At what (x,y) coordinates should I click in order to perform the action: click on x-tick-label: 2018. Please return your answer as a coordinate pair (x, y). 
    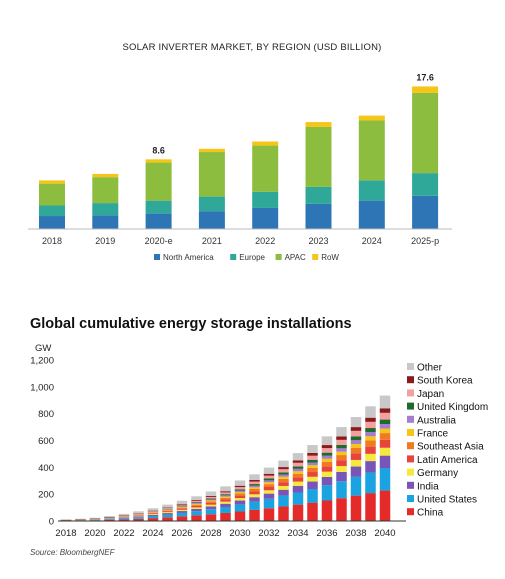
    Looking at the image, I should click on (65, 533).